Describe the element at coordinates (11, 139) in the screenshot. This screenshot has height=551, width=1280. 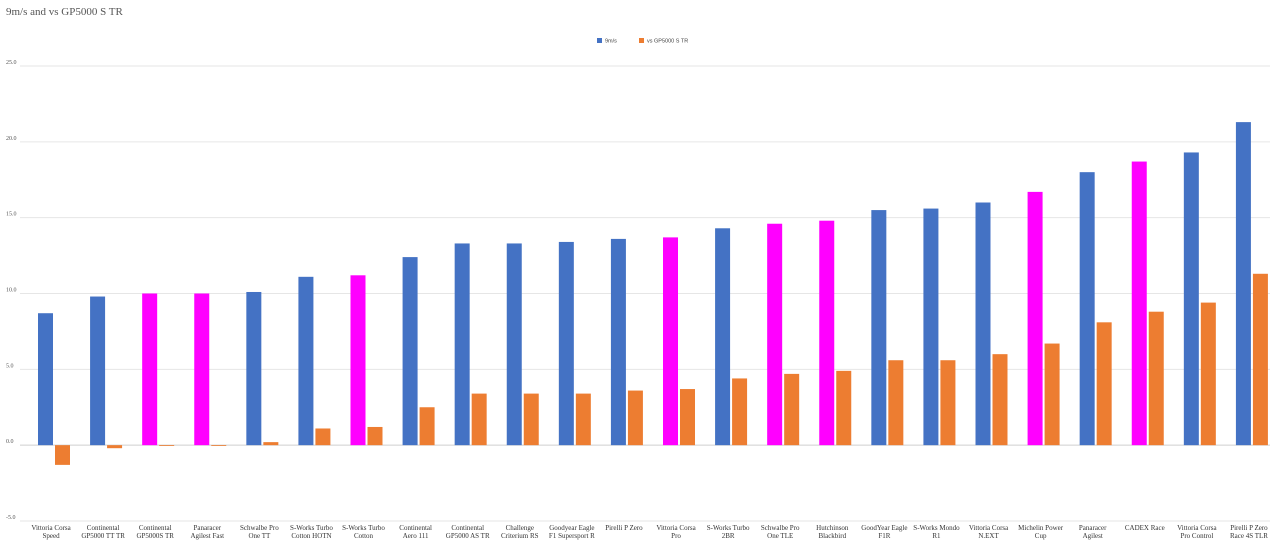
I see `y-tick-label: 20.0` at that location.